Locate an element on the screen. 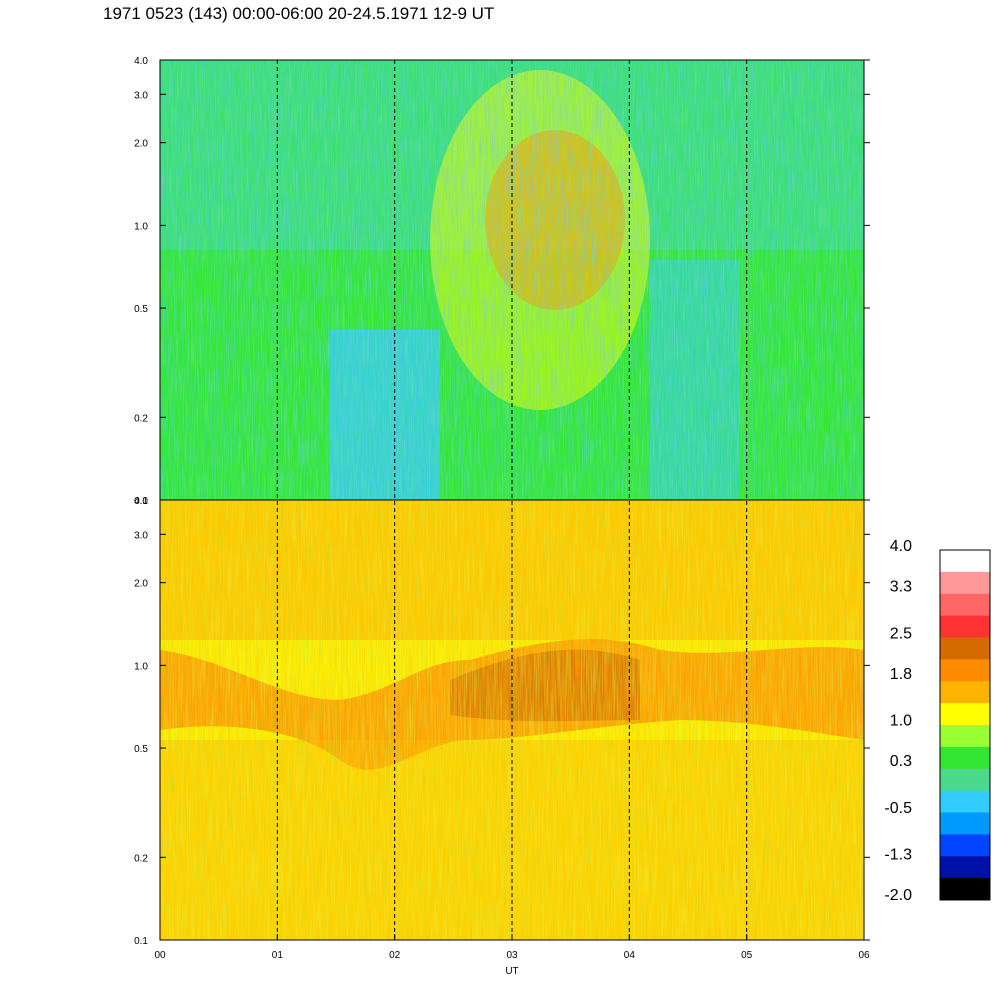 The width and height of the screenshot is (1000, 1000). x-axis-label: UT is located at coordinates (511, 971).